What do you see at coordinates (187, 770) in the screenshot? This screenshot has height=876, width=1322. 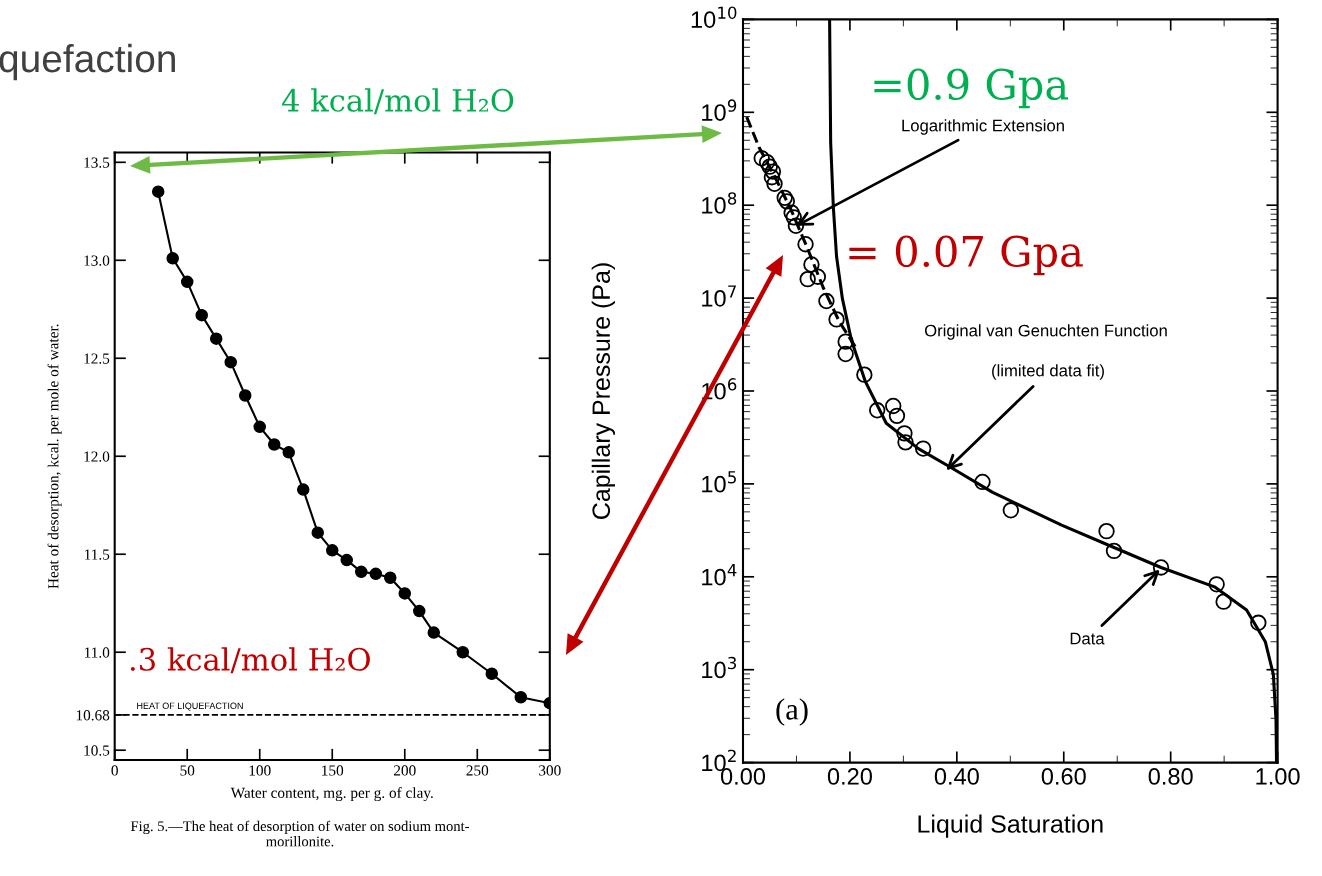 I see `x-tick-label: 50` at bounding box center [187, 770].